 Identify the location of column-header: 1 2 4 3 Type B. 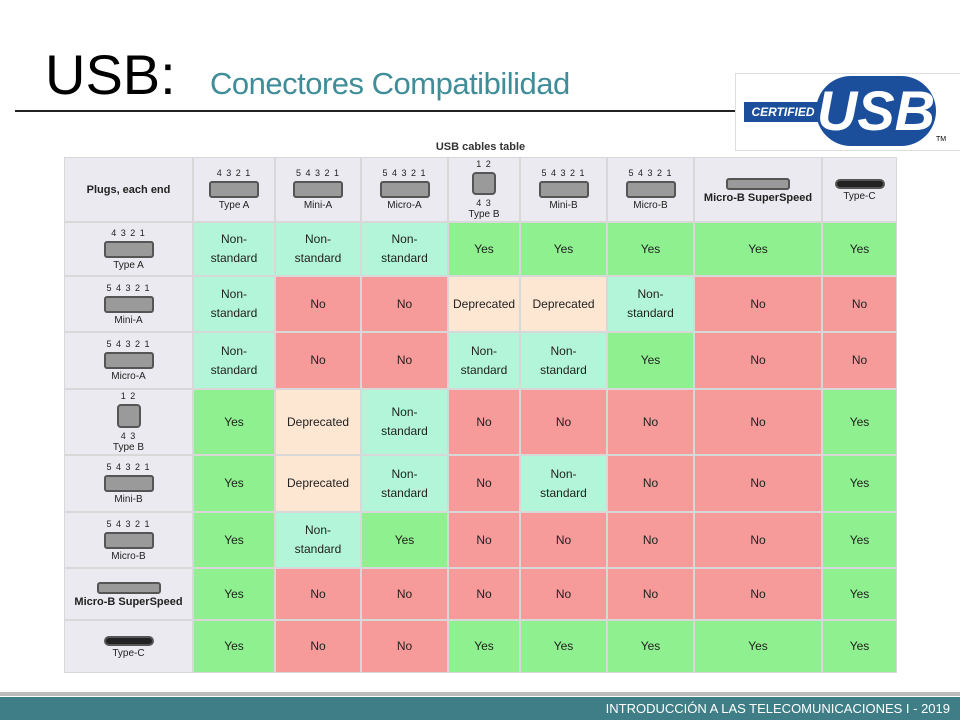
(484, 189).